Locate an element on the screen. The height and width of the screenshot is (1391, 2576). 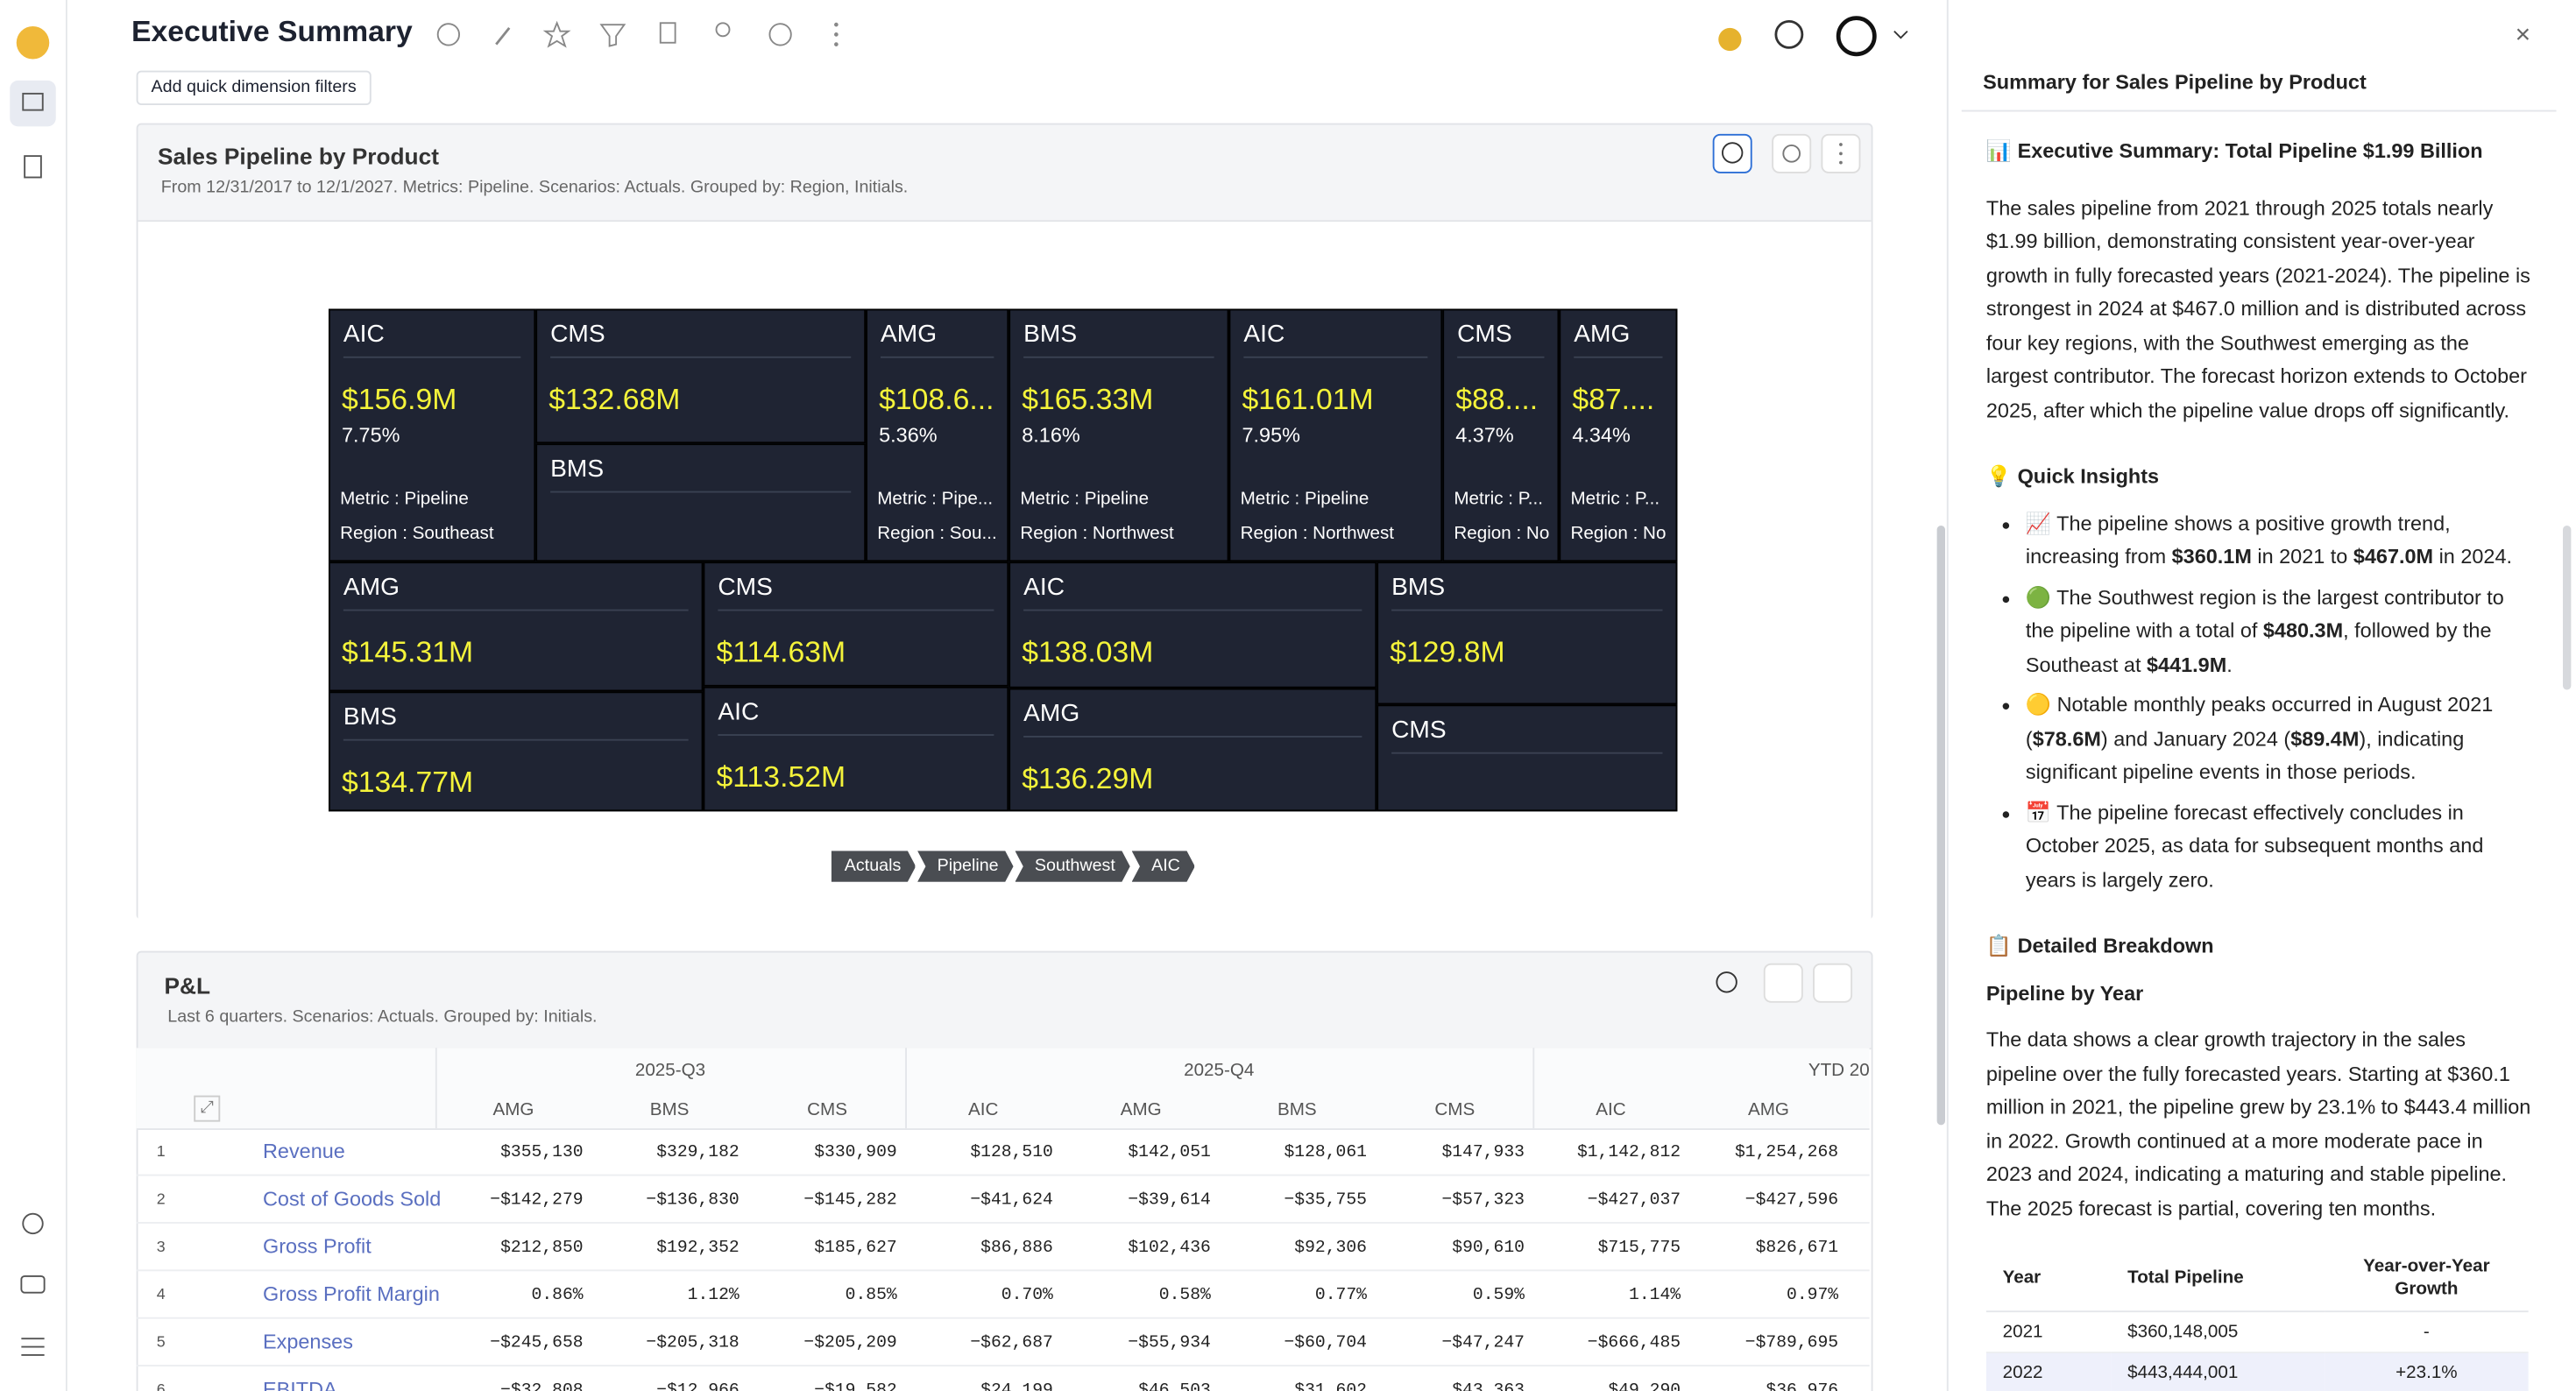
cell: −$19,582 is located at coordinates (823, 1386).